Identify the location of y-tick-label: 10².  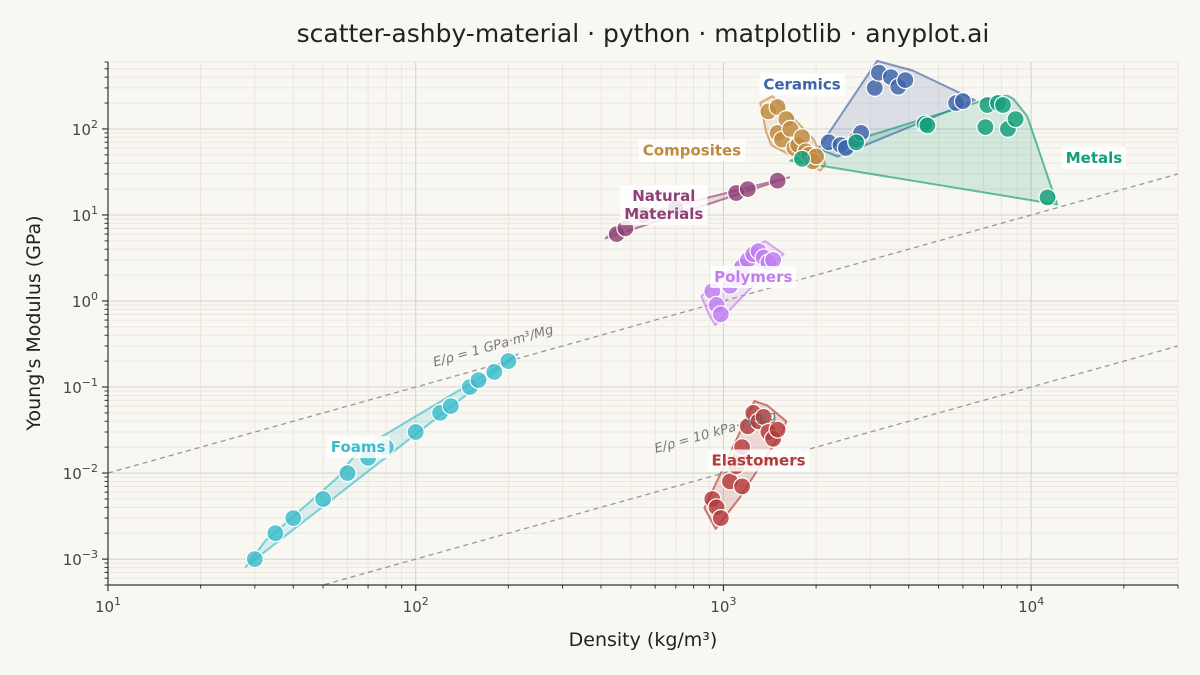
(85, 128).